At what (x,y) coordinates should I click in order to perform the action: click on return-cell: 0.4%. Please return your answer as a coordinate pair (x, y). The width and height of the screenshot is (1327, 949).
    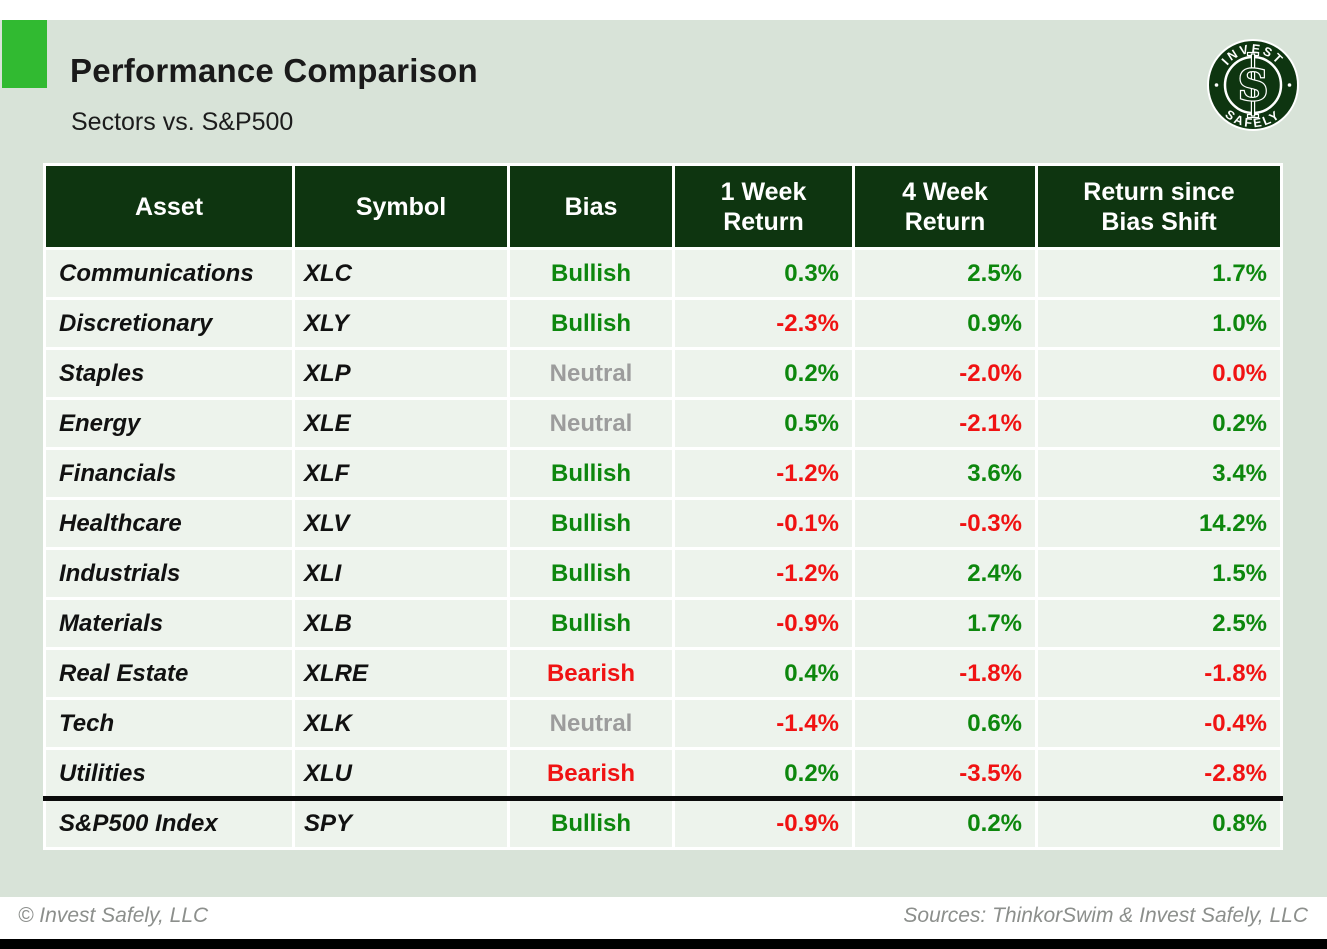
    Looking at the image, I should click on (763, 673).